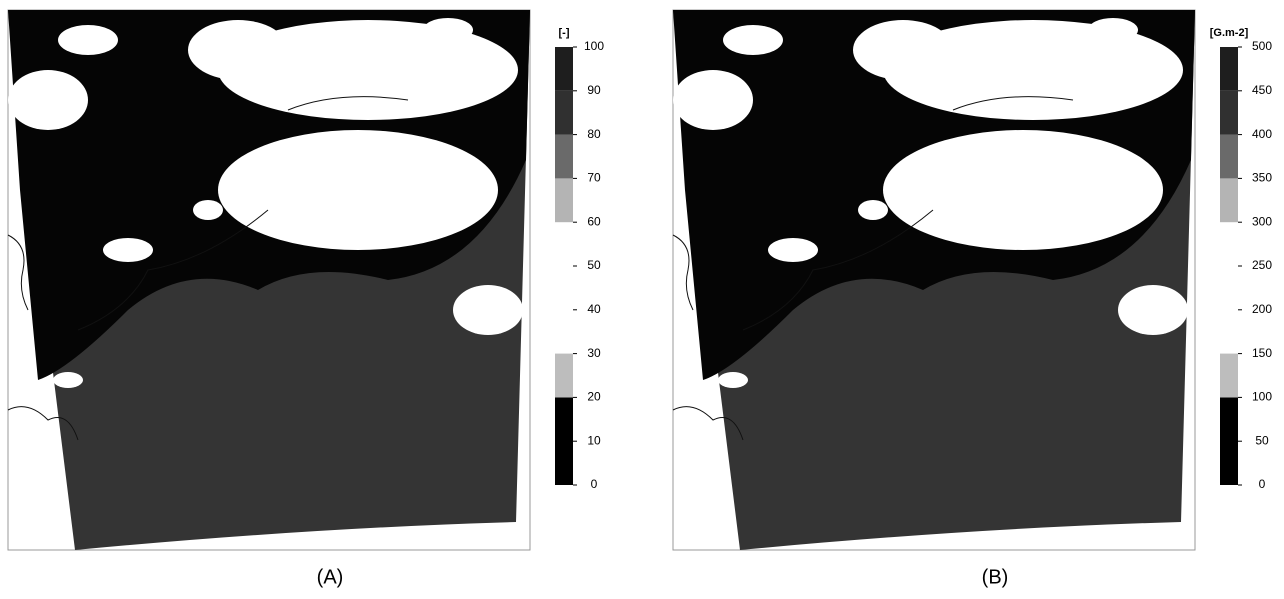 Image resolution: width=1284 pixels, height=599 pixels. What do you see at coordinates (1262, 90) in the screenshot?
I see `tick-label: 450` at bounding box center [1262, 90].